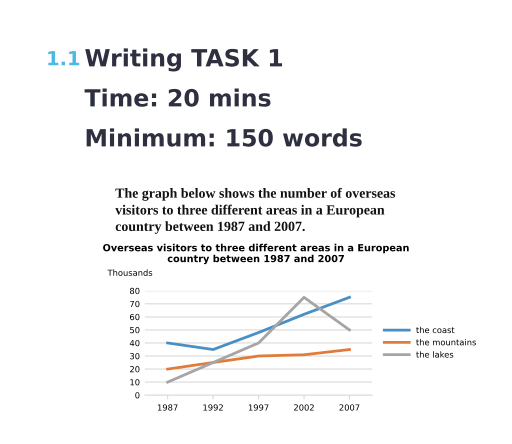  What do you see at coordinates (137, 395) in the screenshot?
I see `y-tick-label: 0` at bounding box center [137, 395].